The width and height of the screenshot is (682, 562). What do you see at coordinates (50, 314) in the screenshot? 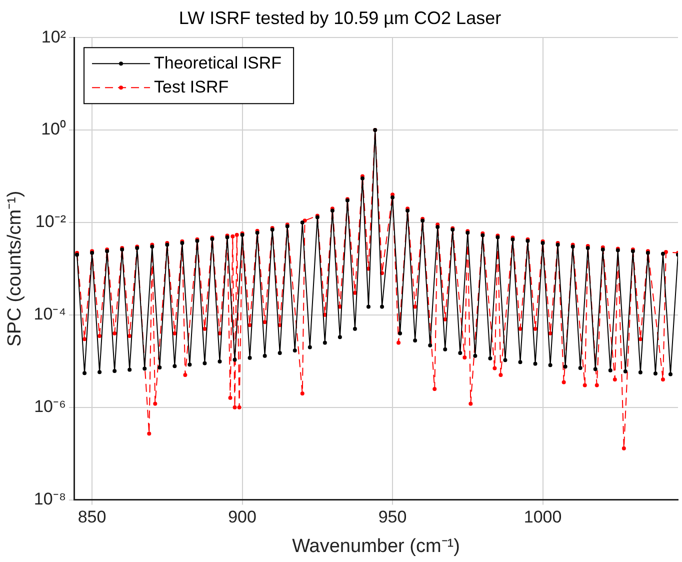
I see `y-tick-label: 10⁻⁴` at bounding box center [50, 314].